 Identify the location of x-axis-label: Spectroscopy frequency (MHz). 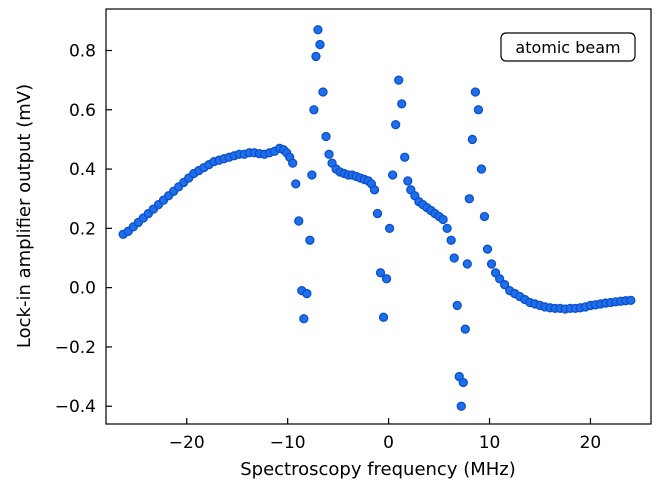
(378, 469).